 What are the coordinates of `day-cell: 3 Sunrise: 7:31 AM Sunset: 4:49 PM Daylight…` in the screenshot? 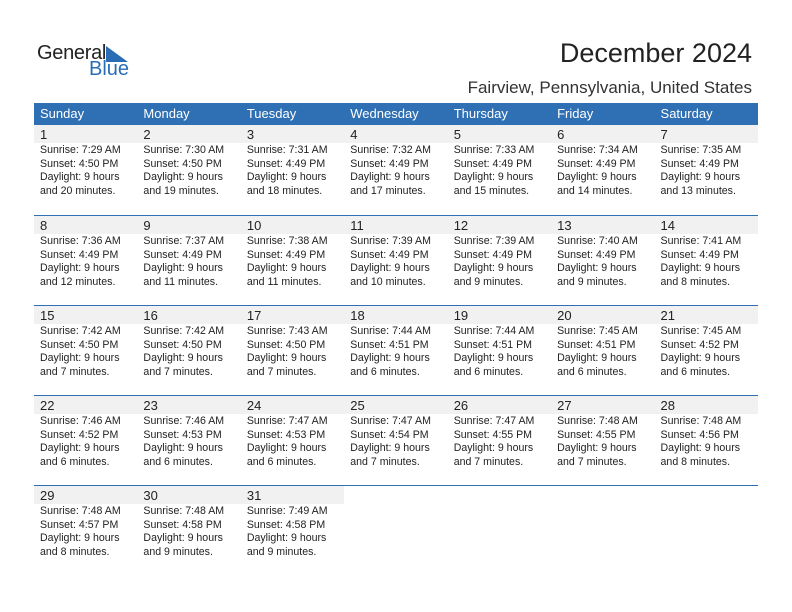 It's located at (292, 170).